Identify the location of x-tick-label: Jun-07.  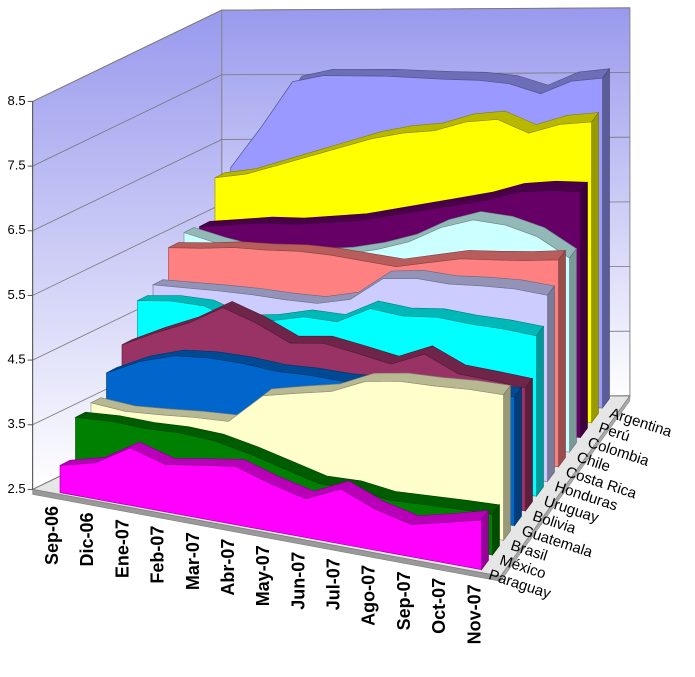
(298, 581).